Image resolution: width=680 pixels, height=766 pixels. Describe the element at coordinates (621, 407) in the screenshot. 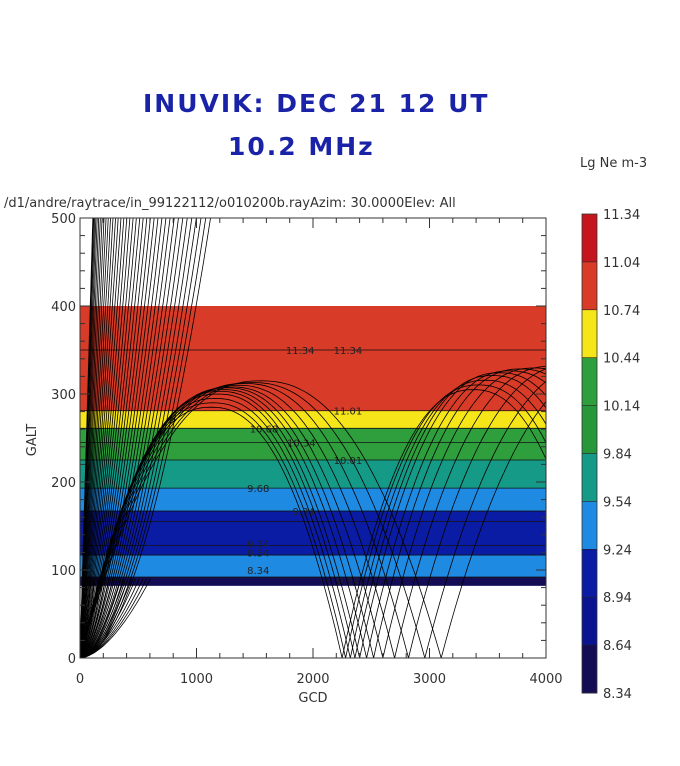

I see `colorbar-level-label: 10.14` at that location.